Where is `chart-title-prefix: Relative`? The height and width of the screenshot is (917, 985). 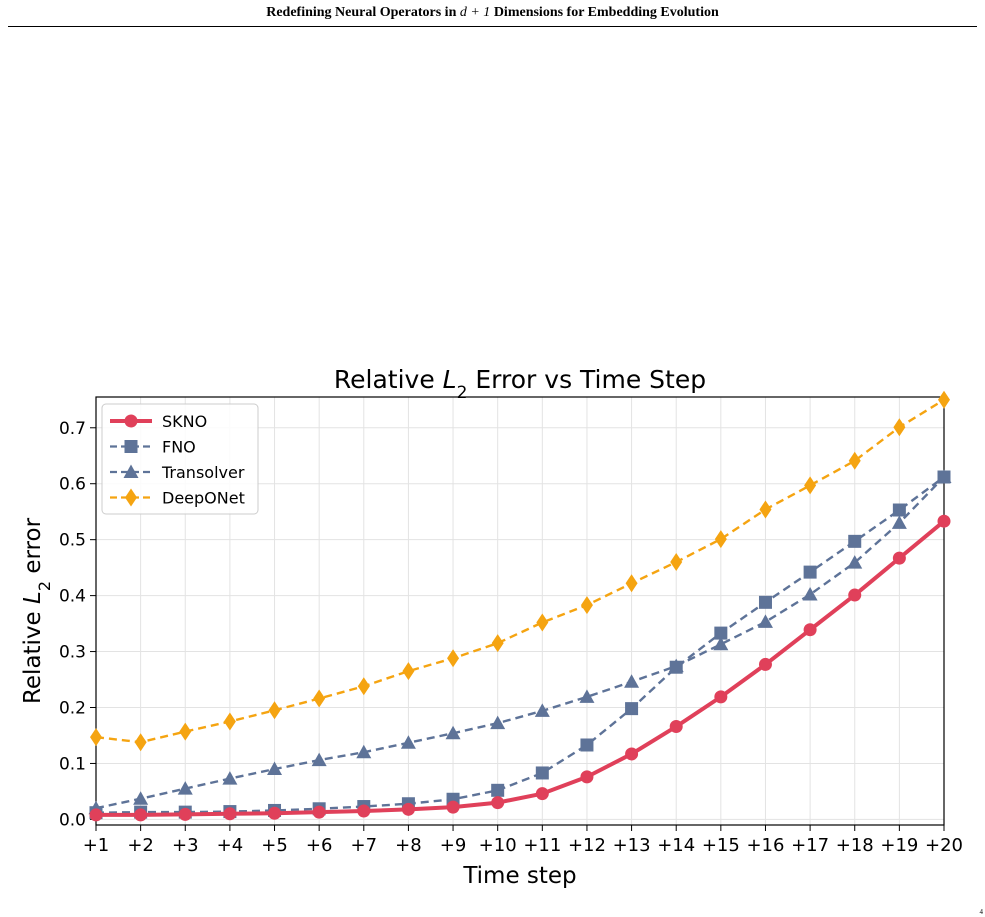
chart-title-prefix: Relative is located at coordinates (388, 379).